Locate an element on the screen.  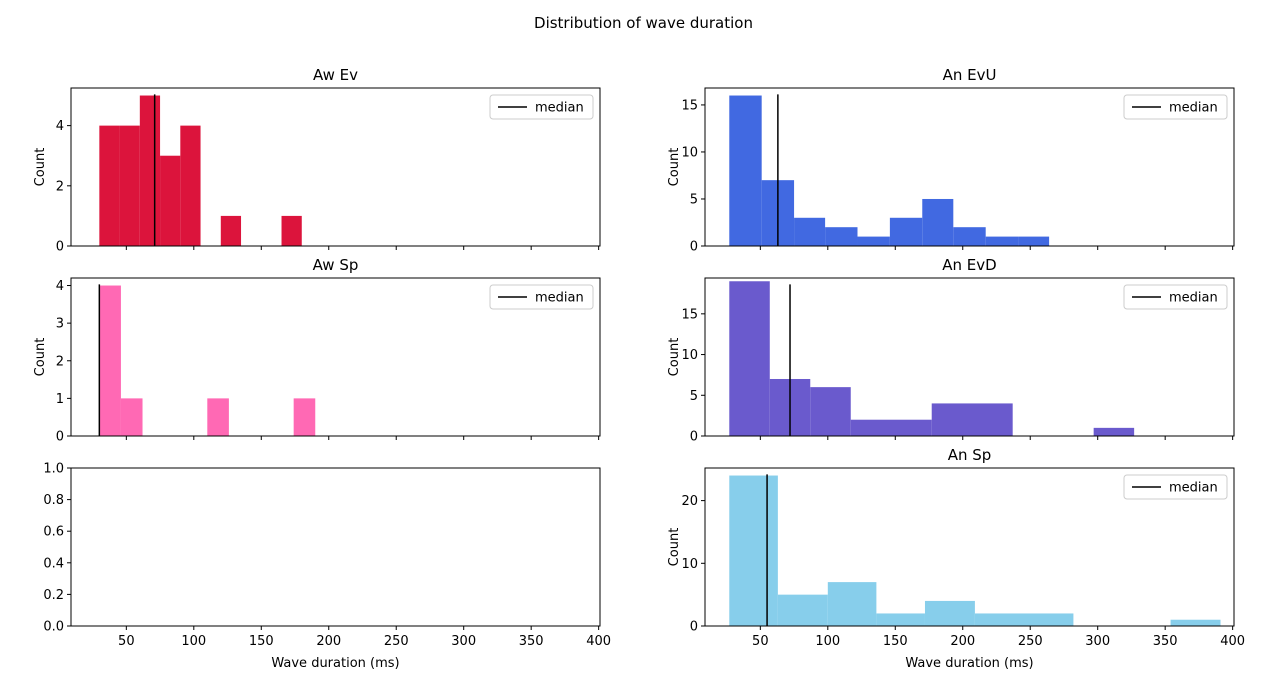
panel-title: Aw Ev is located at coordinates (335, 75).